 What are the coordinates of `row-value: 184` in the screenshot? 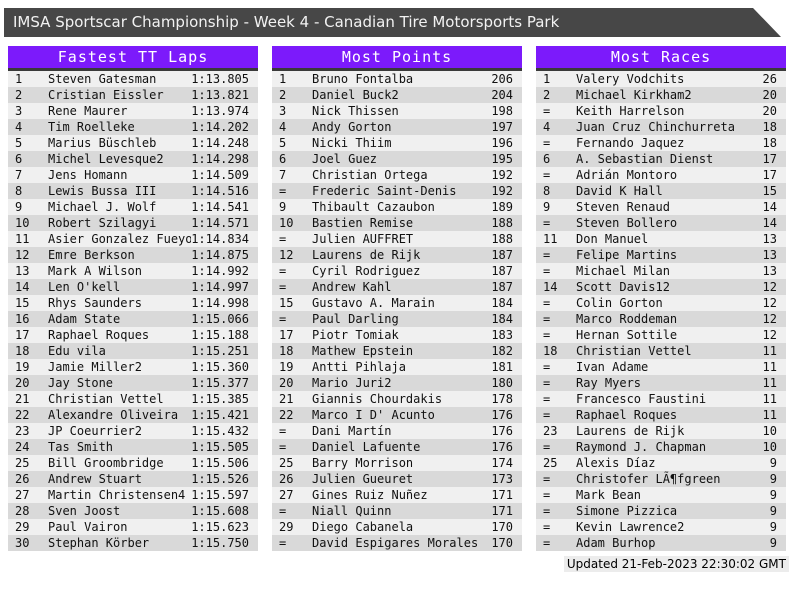 It's located at (502, 303).